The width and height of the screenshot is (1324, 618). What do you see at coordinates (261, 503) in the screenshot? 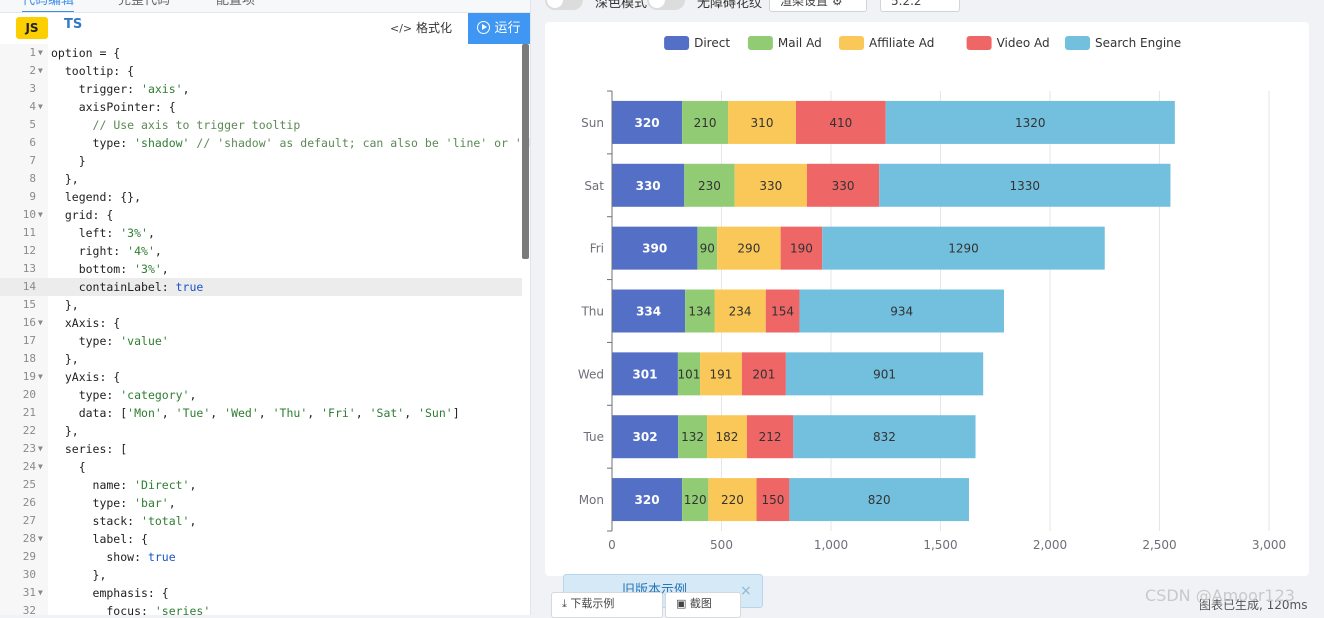
I see `code-line: 26 type: 'bar',` at bounding box center [261, 503].